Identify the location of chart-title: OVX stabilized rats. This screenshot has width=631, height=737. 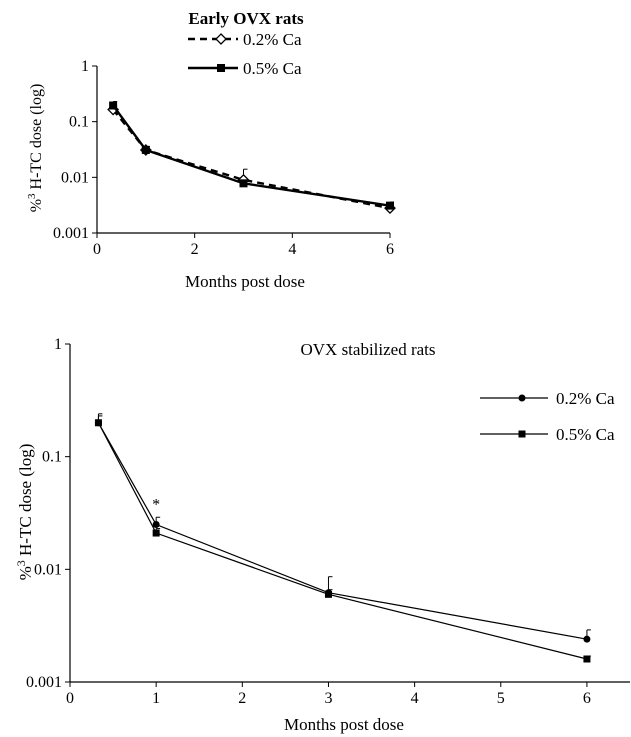
(367, 349).